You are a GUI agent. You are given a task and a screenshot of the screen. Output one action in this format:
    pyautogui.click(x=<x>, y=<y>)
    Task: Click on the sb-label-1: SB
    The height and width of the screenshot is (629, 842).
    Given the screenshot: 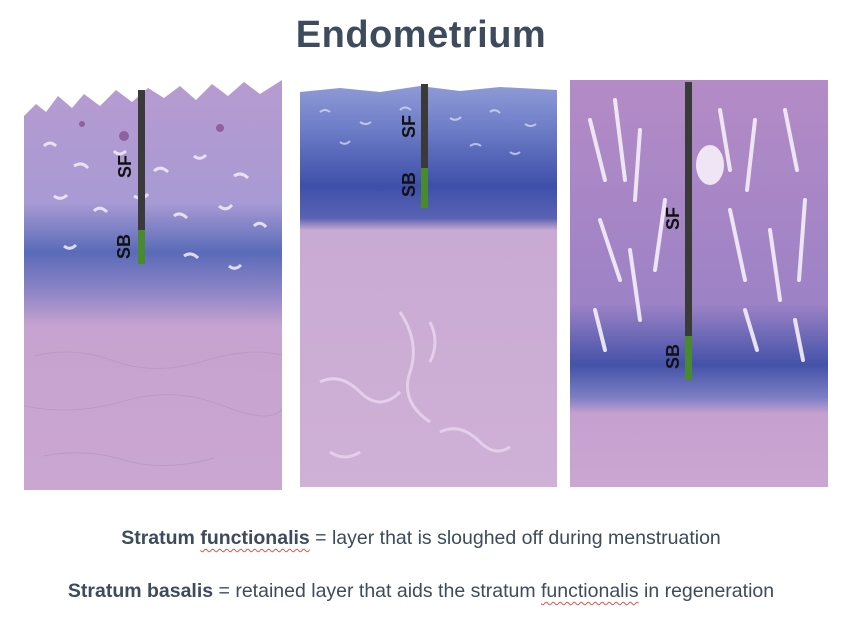 What is the action you would take?
    pyautogui.click(x=124, y=246)
    